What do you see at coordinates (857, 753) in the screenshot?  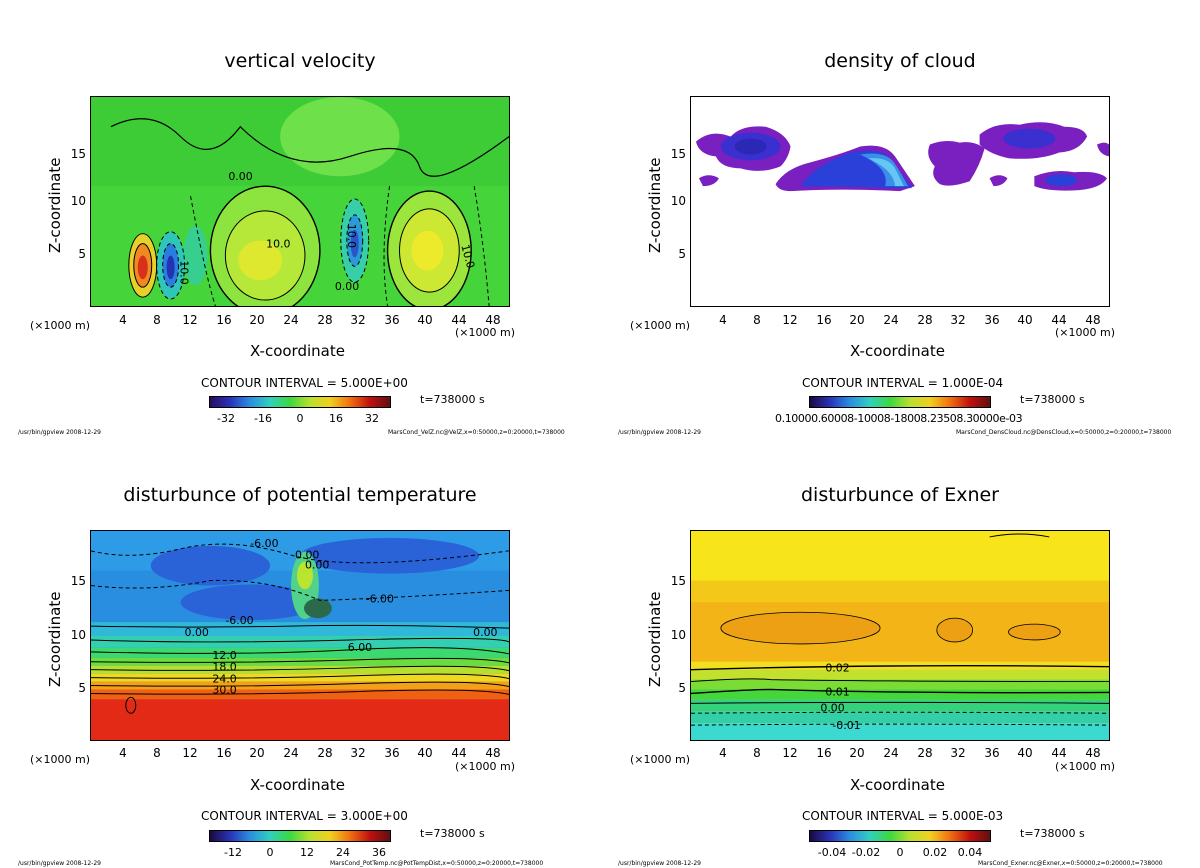 I see `x-tick-label: 20` at bounding box center [857, 753].